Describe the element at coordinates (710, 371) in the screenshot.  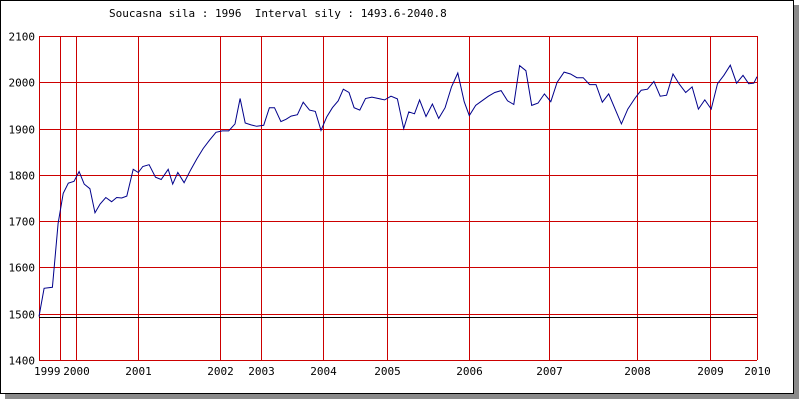
I see `x-tick-label-2009: 2009` at that location.